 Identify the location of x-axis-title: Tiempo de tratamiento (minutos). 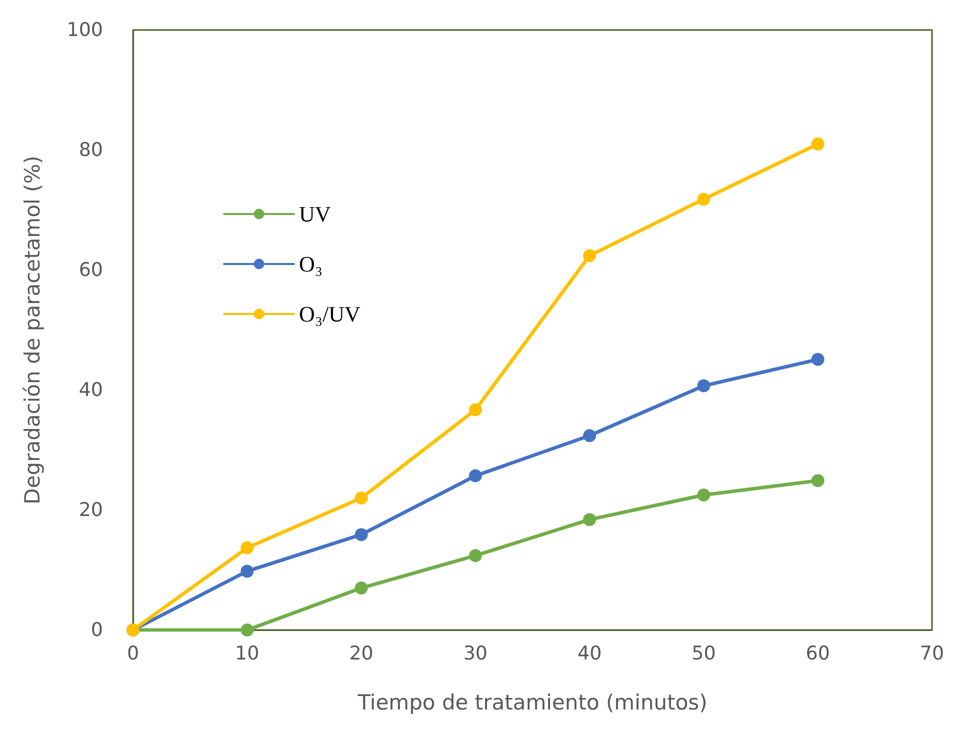
(532, 702).